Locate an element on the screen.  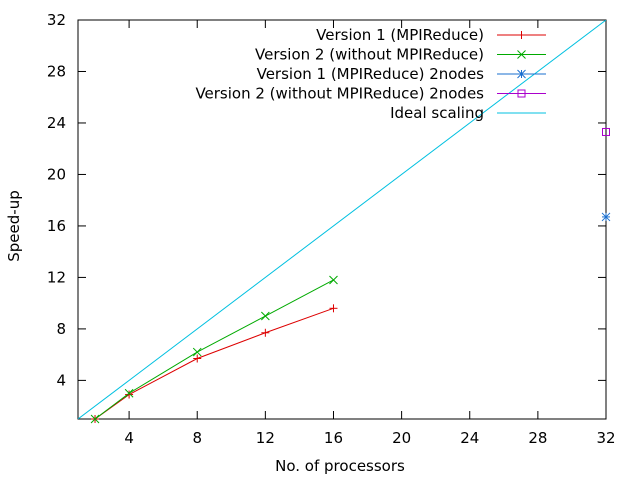
x-tick-label: 16 is located at coordinates (333, 438).